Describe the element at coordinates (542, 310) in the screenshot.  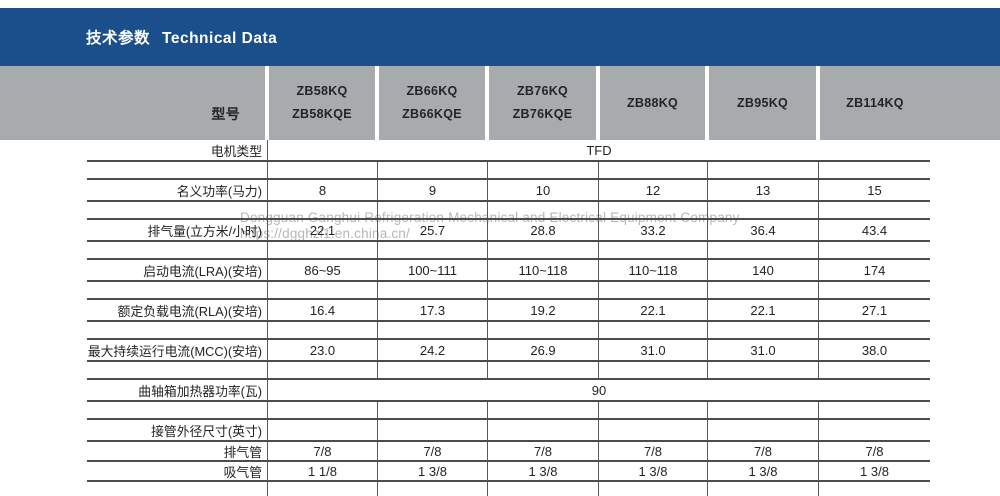
I see `cell: 19.2` at that location.